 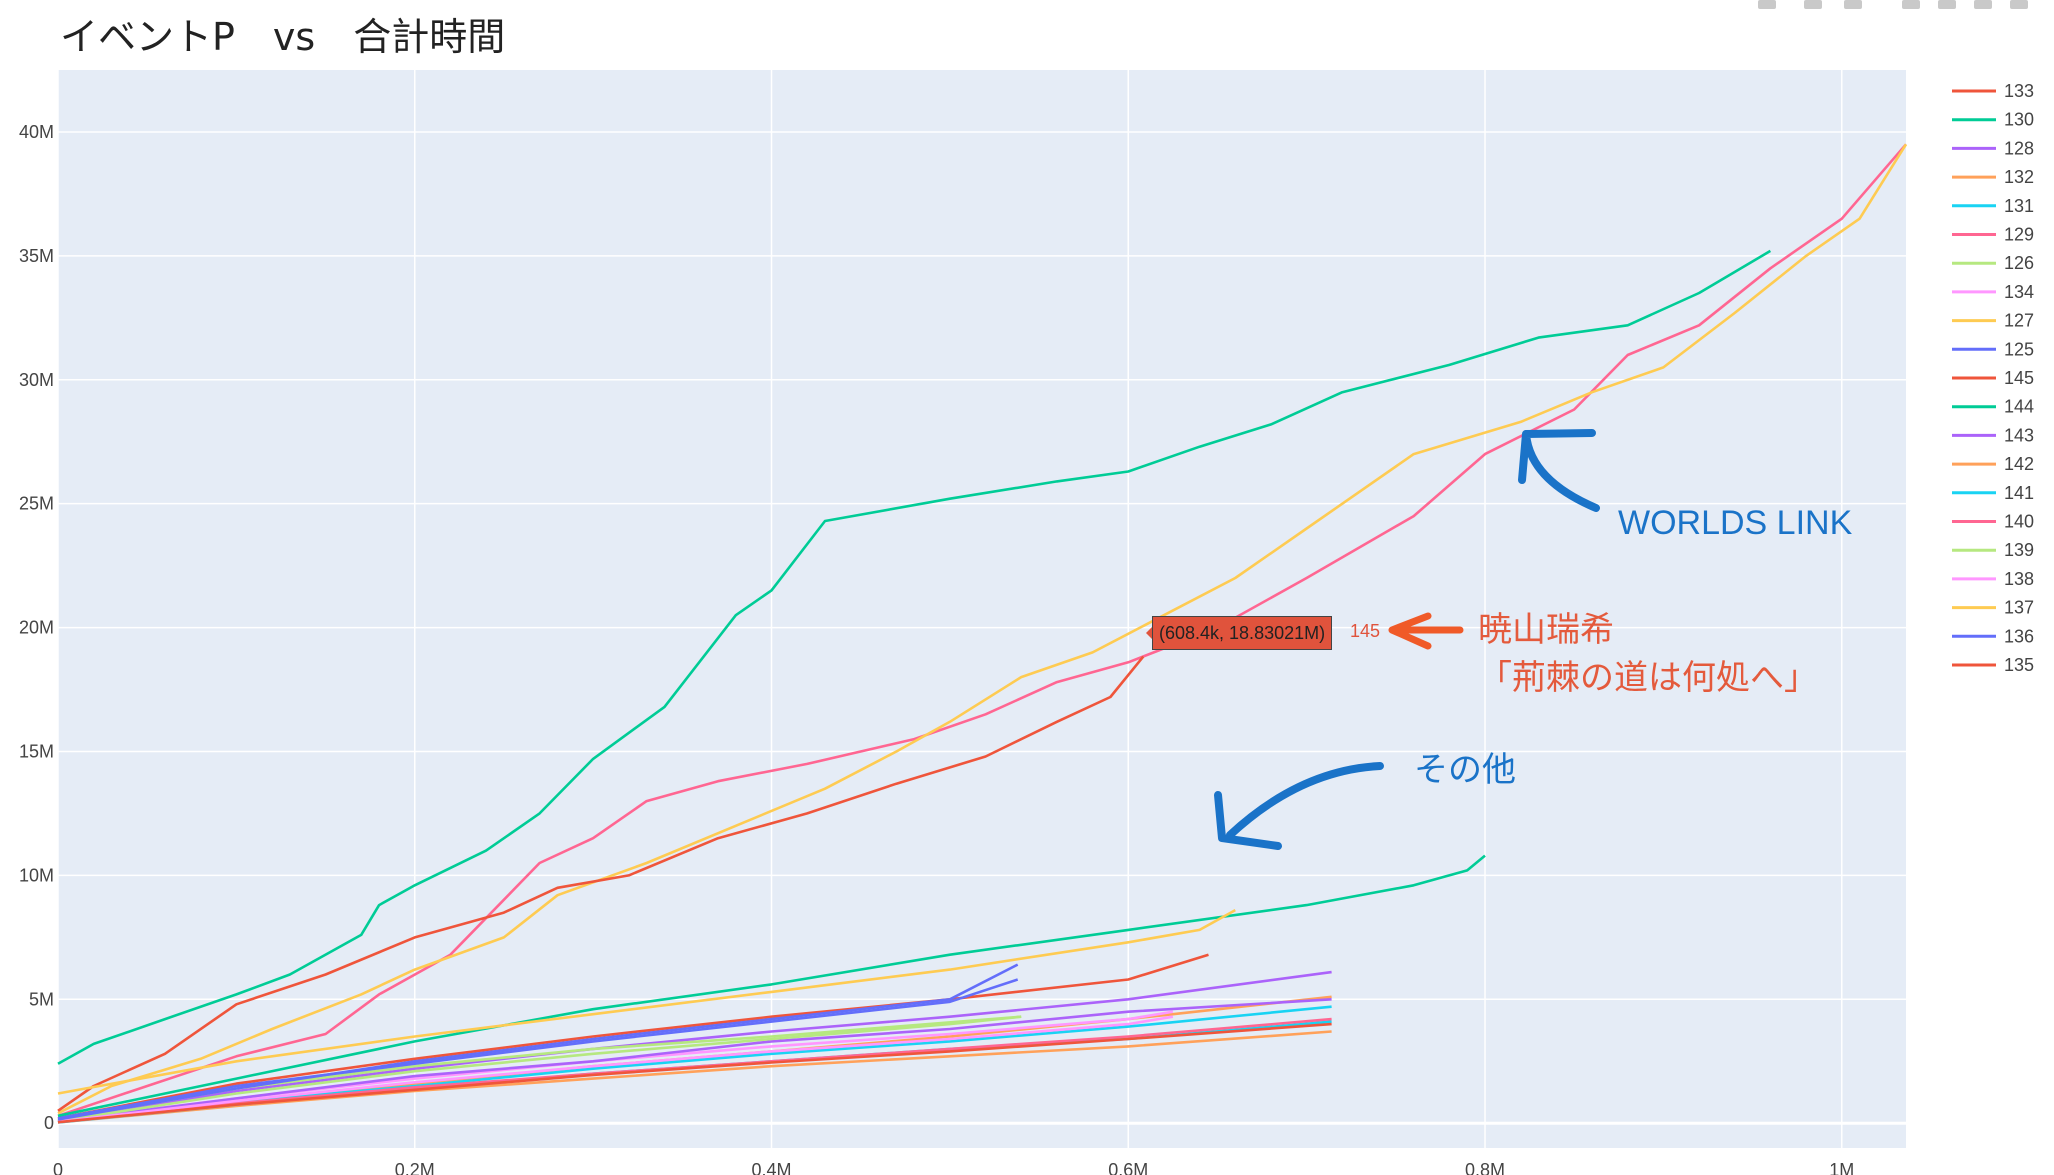 What do you see at coordinates (2019, 235) in the screenshot?
I see `legend-label: 129` at bounding box center [2019, 235].